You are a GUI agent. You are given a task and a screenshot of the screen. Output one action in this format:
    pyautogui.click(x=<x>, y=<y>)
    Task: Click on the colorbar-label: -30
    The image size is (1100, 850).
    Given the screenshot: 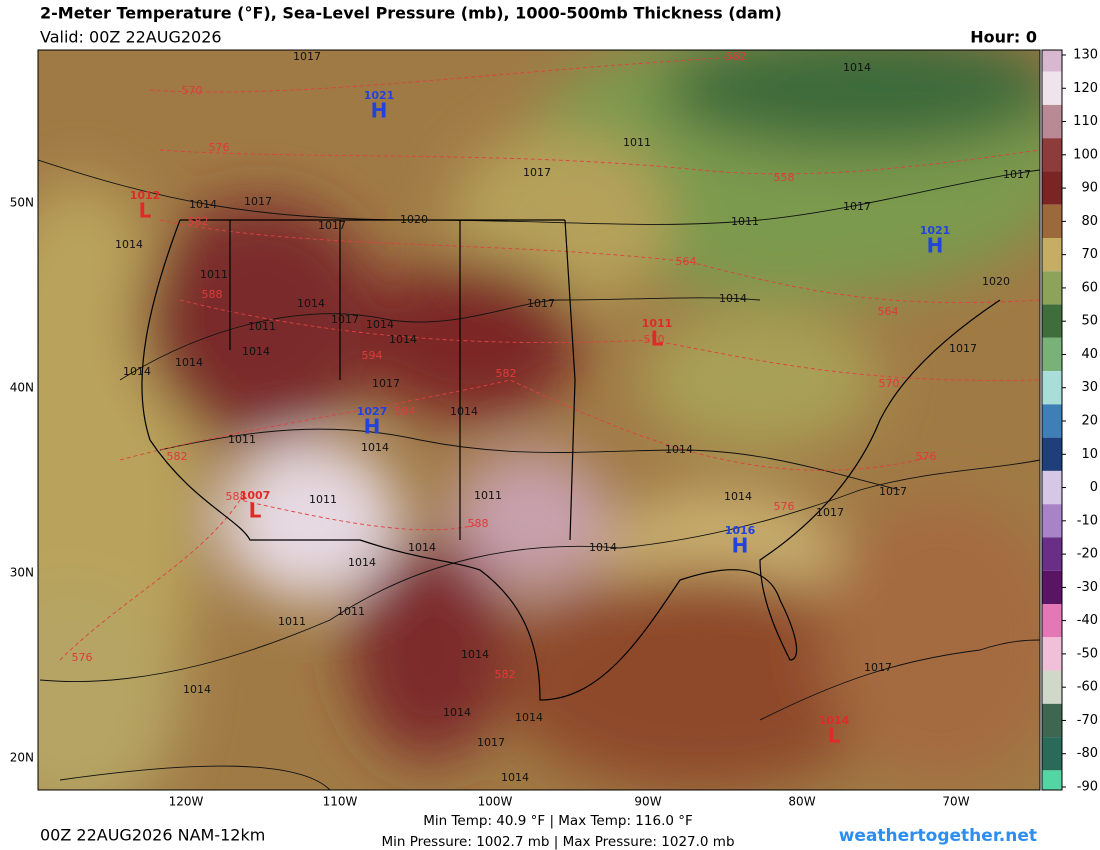 What is the action you would take?
    pyautogui.click(x=1087, y=587)
    